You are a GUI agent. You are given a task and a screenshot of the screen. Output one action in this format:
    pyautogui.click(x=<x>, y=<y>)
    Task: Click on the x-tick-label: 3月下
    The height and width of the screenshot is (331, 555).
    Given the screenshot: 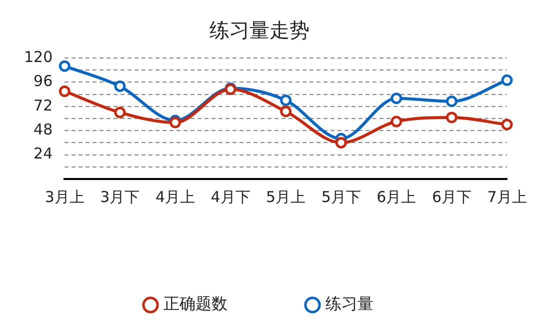 What is the action you would take?
    pyautogui.click(x=120, y=197)
    